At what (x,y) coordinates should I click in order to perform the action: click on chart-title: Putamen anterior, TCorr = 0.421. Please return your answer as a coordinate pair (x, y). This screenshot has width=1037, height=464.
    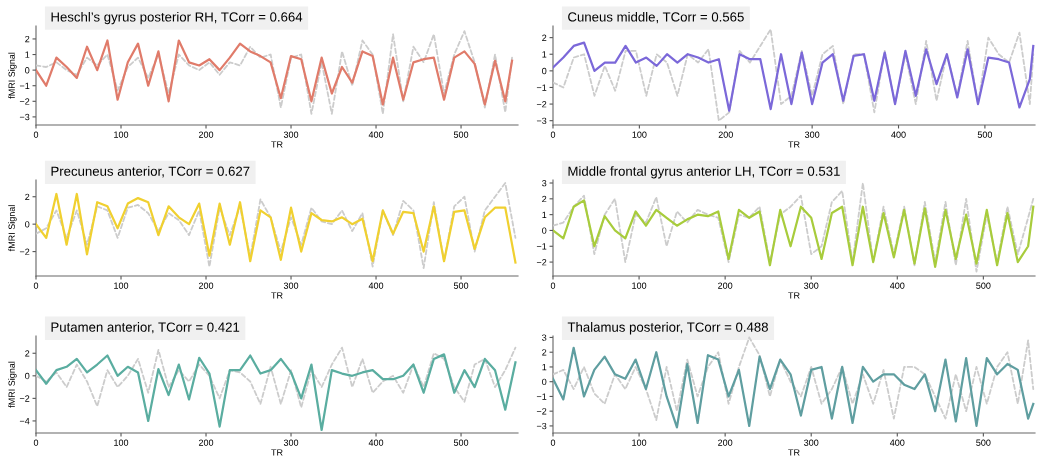
    Looking at the image, I should click on (145, 328).